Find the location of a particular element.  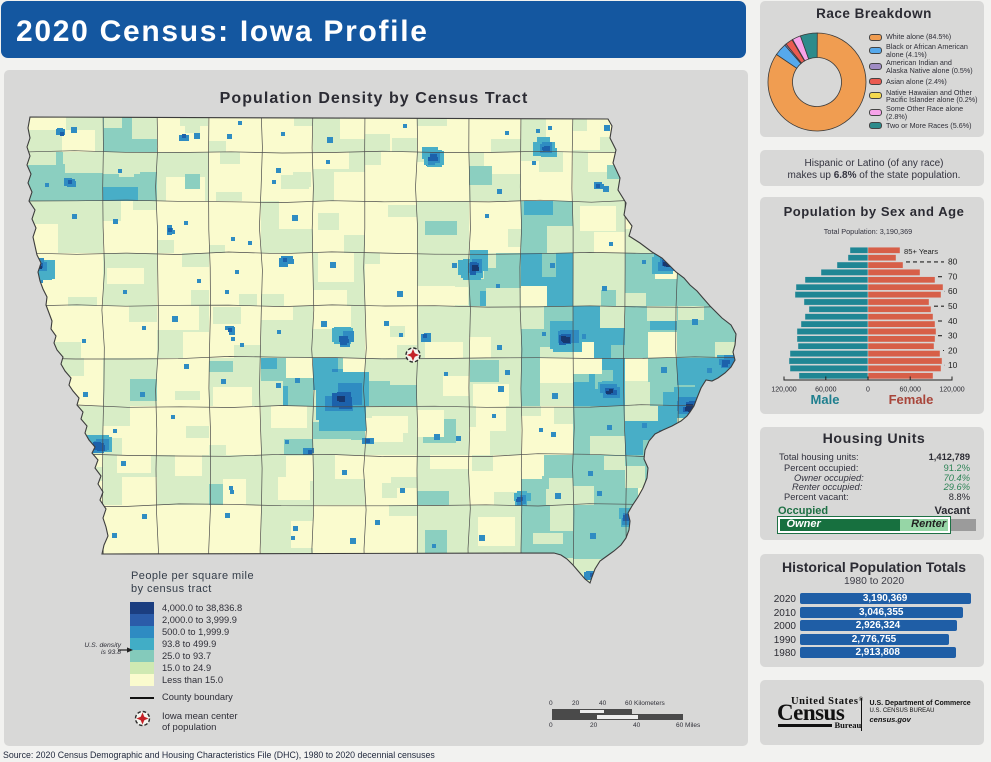

svg-text: 20 is located at coordinates (953, 350).